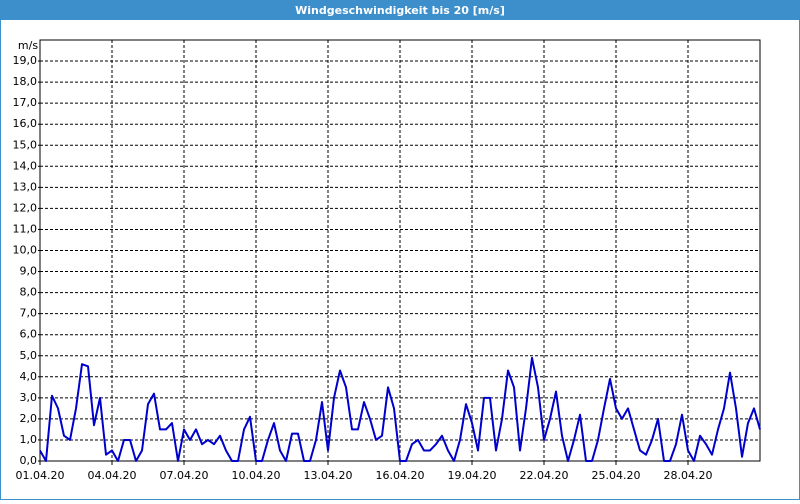 This screenshot has height=504, width=800. I want to click on y-tick-label: 6,0, so click(29, 334).